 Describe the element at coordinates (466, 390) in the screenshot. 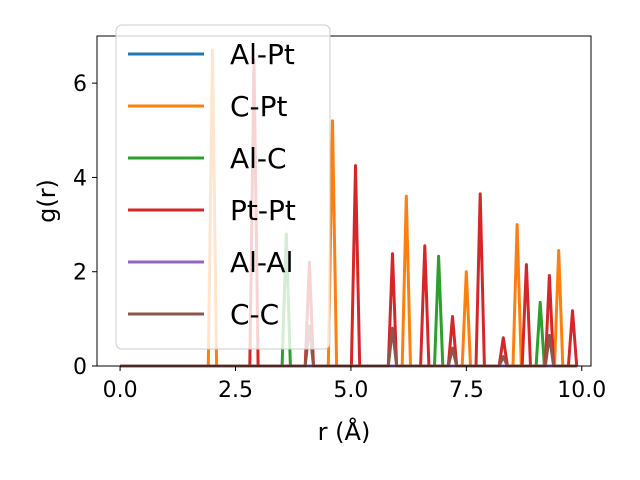

I see `x-tick-label: 7.5` at that location.